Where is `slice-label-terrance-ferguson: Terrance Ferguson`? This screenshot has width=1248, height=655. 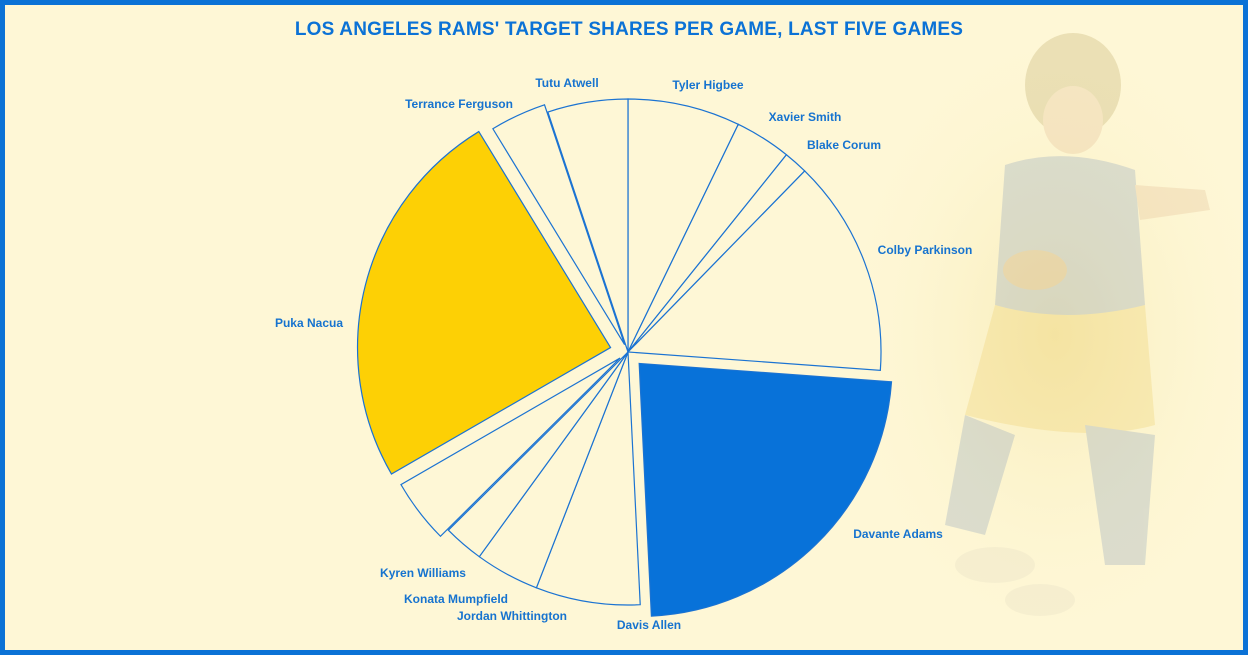 slice-label-terrance-ferguson: Terrance Ferguson is located at coordinates (459, 104).